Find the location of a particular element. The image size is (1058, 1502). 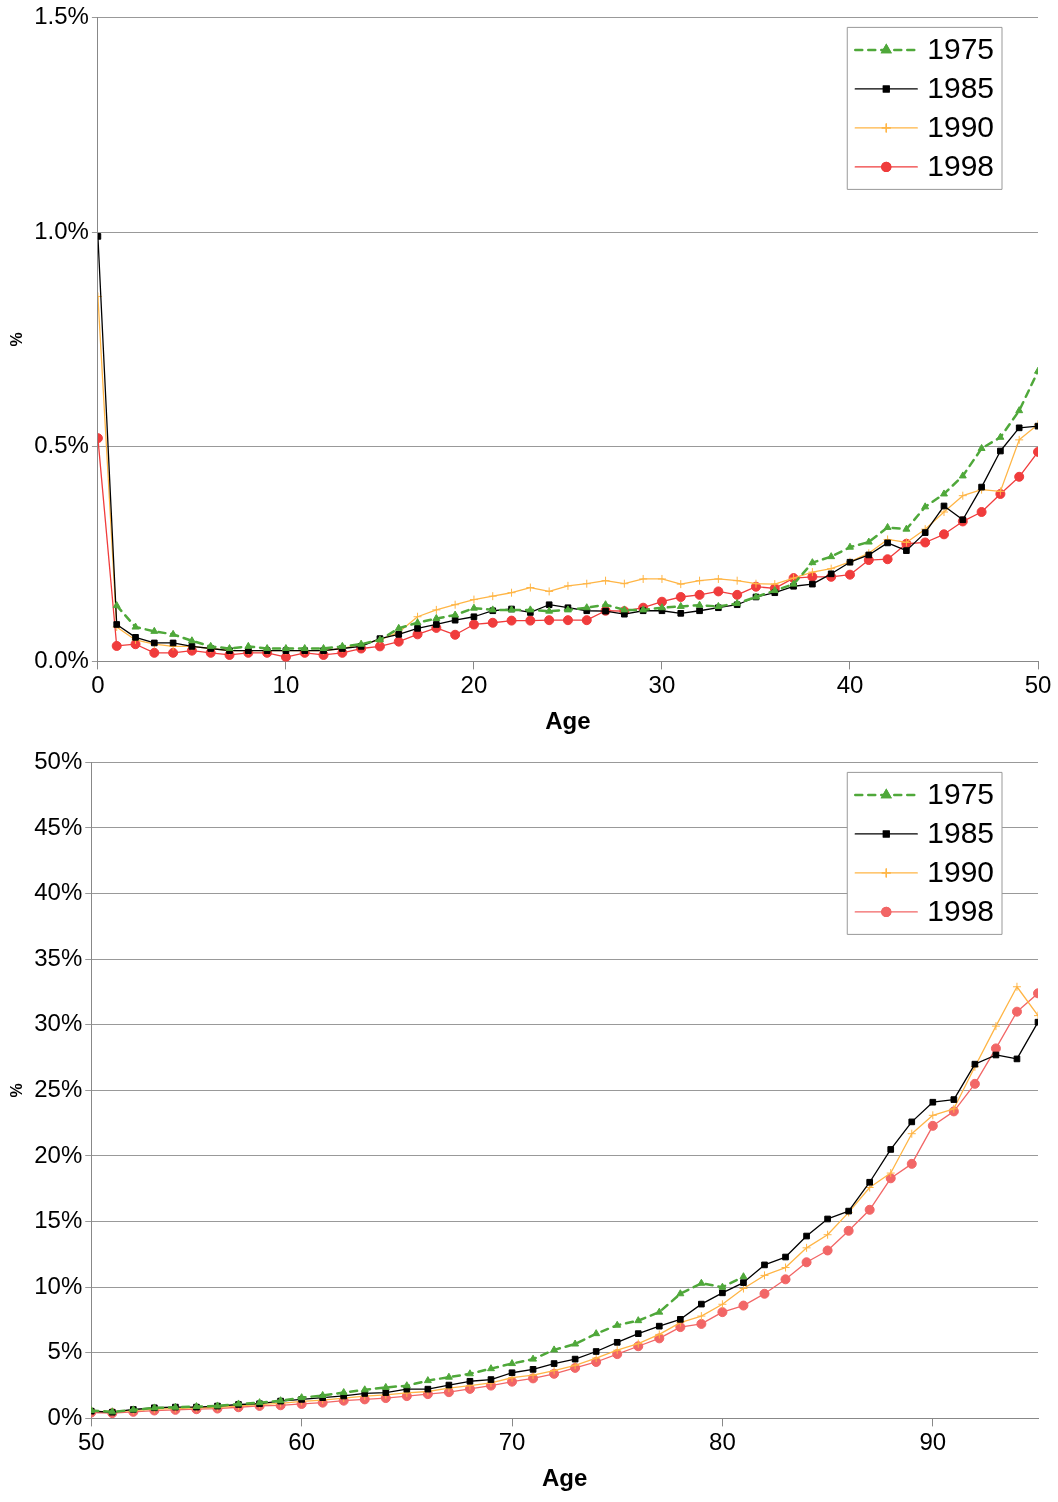

y-tick-label: 5% is located at coordinates (65, 1351).